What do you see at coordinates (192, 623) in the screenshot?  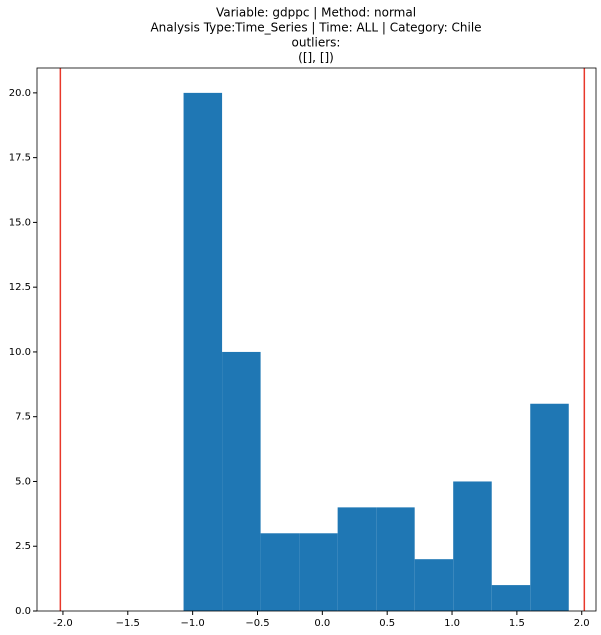 I see `x-tick-label: −1.0` at bounding box center [192, 623].